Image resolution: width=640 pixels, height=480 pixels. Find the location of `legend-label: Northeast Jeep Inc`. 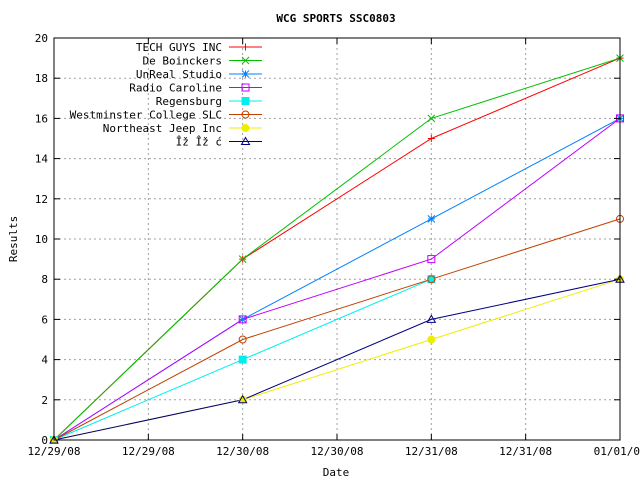

legend-label: Northeast Jeep Inc is located at coordinates (162, 128).